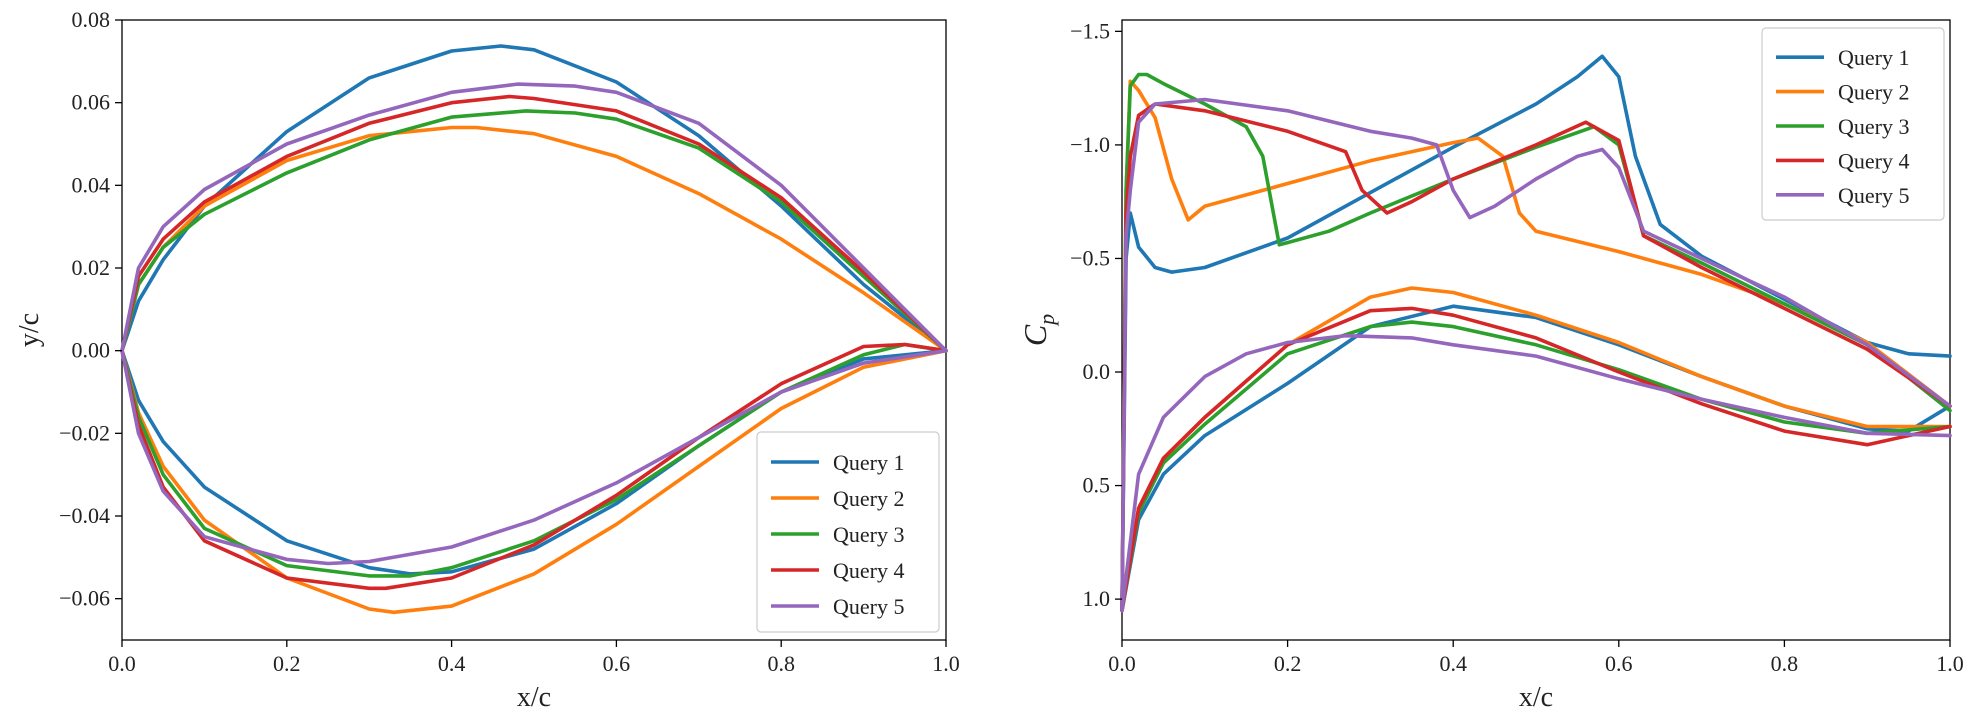 Image resolution: width=1978 pixels, height=727 pixels. What do you see at coordinates (1090, 257) in the screenshot?
I see `y-tick-label: −0.5` at bounding box center [1090, 257].